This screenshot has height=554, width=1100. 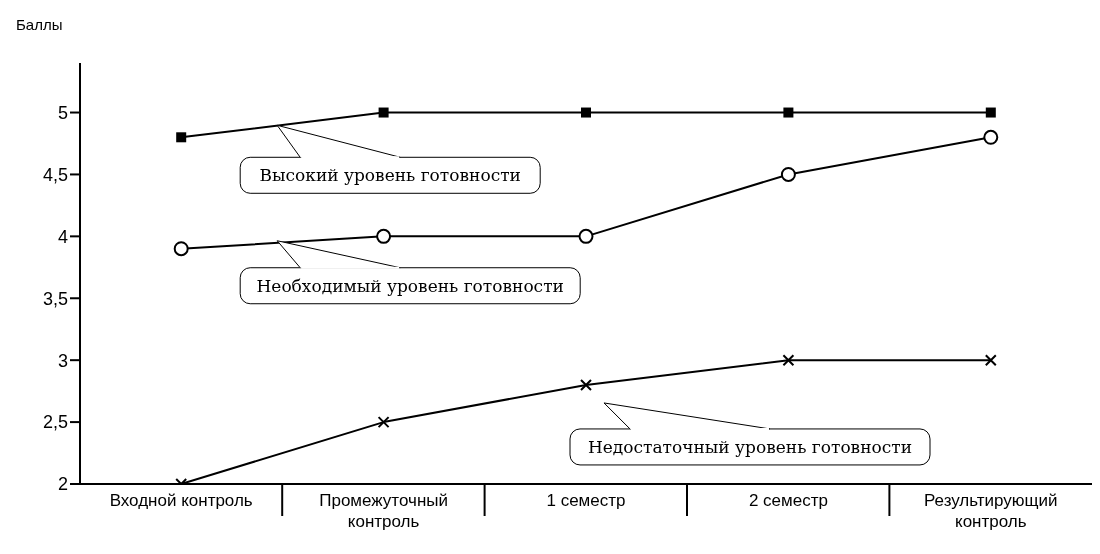 I want to click on y-tick-label: 2,5, so click(x=55, y=422).